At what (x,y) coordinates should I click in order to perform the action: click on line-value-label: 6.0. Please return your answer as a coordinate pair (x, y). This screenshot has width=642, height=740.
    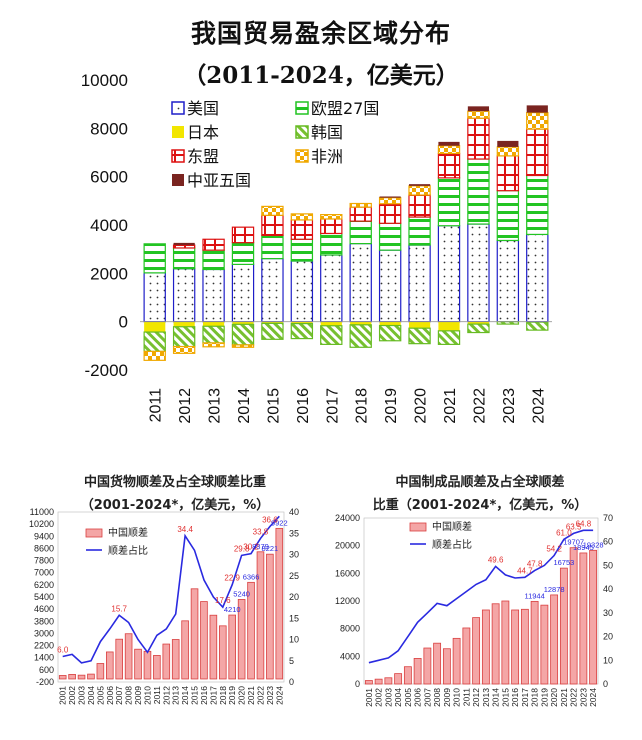
    Looking at the image, I should click on (63, 650).